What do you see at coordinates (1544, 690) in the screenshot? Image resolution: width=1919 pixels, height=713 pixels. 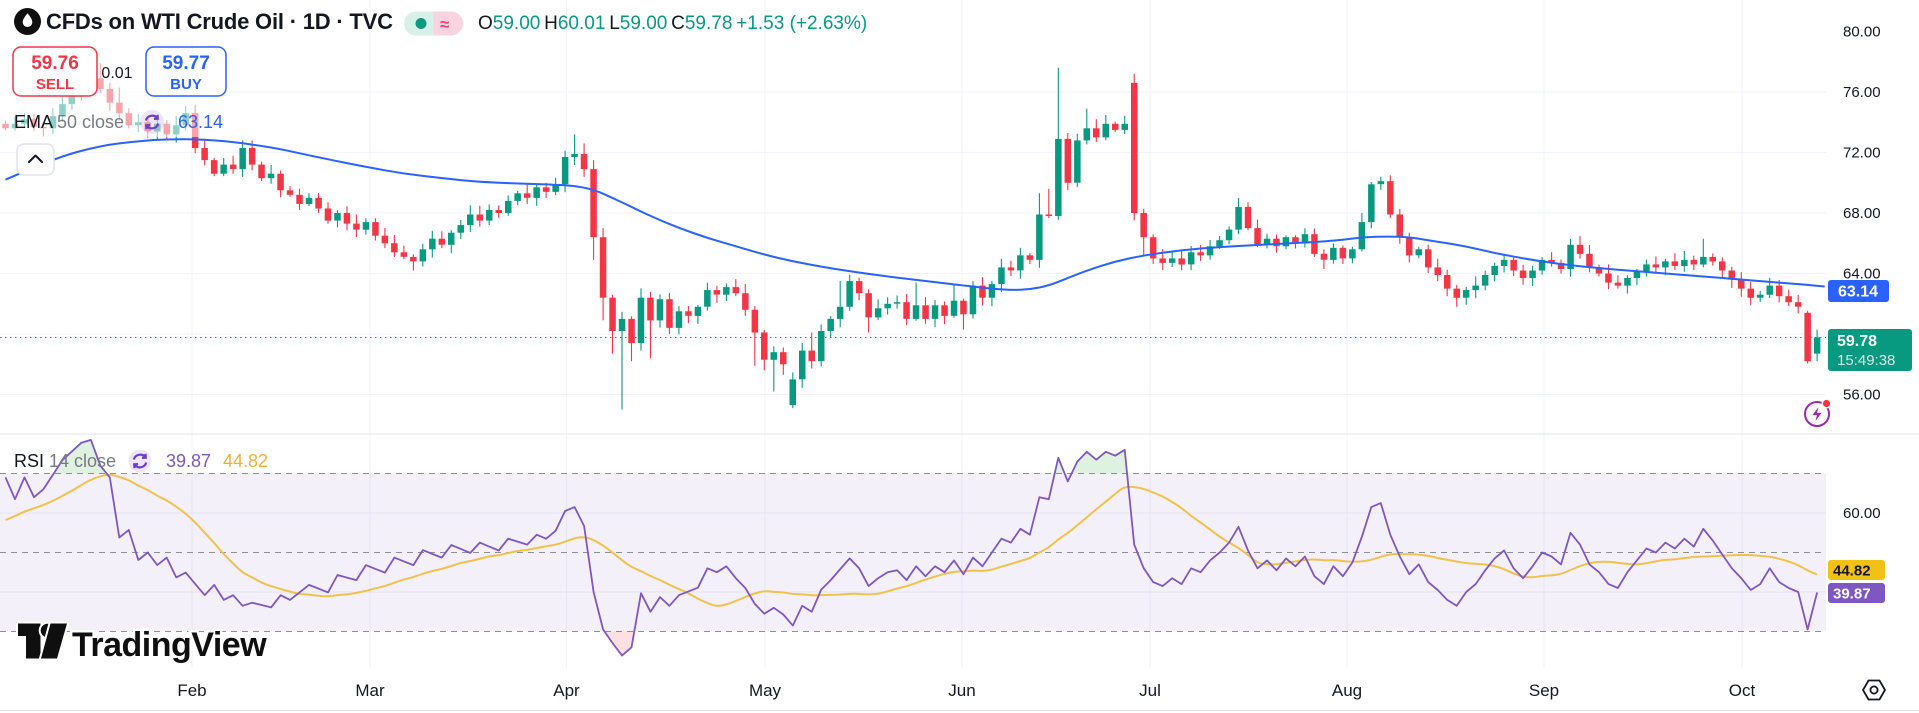 I see `svg-text: Sep` at bounding box center [1544, 690].